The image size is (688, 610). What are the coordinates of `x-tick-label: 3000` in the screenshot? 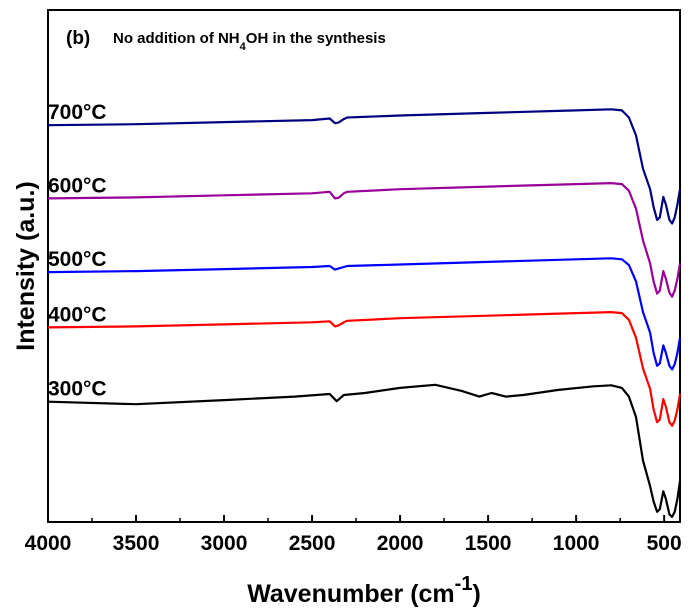 It's located at (224, 543).